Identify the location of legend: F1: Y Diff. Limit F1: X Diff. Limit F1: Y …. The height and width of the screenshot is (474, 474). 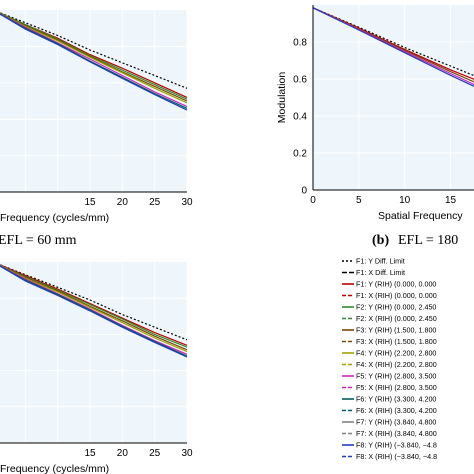
(389, 359).